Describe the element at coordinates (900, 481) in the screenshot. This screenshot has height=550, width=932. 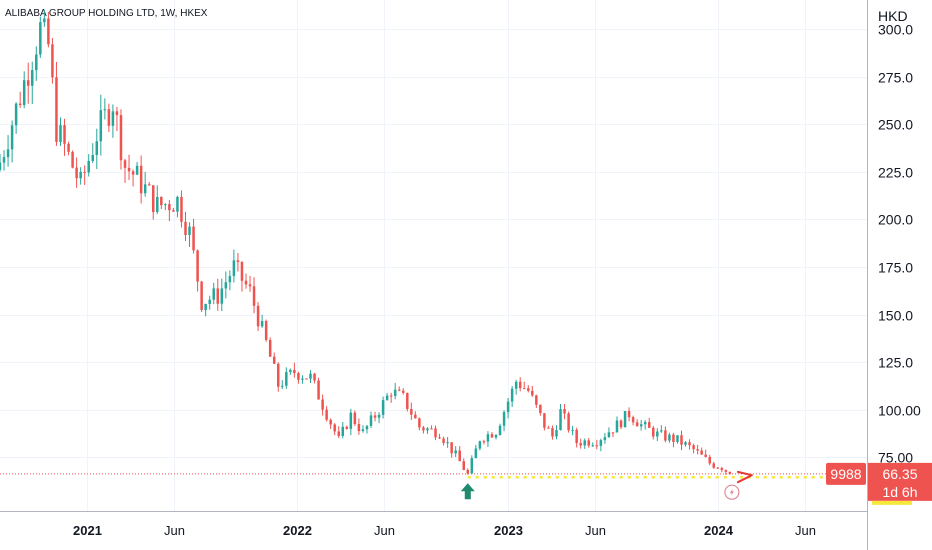
I see `price-tag-background` at that location.